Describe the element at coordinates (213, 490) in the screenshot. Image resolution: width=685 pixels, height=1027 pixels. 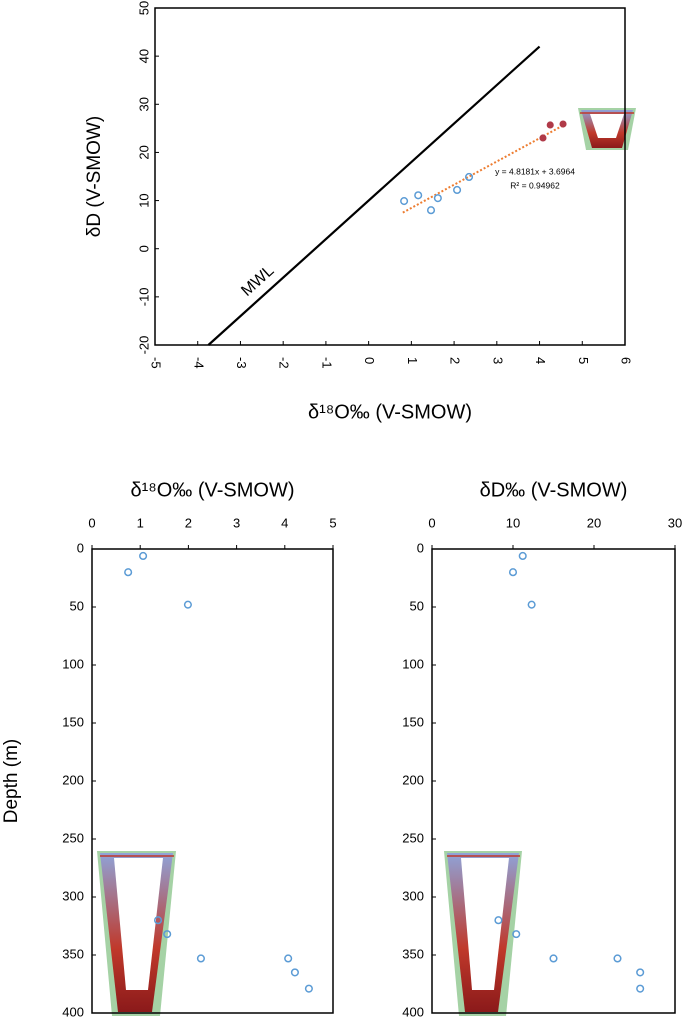
I see `chart-title: δ¹⁸O‰ (V-SMOW)` at that location.